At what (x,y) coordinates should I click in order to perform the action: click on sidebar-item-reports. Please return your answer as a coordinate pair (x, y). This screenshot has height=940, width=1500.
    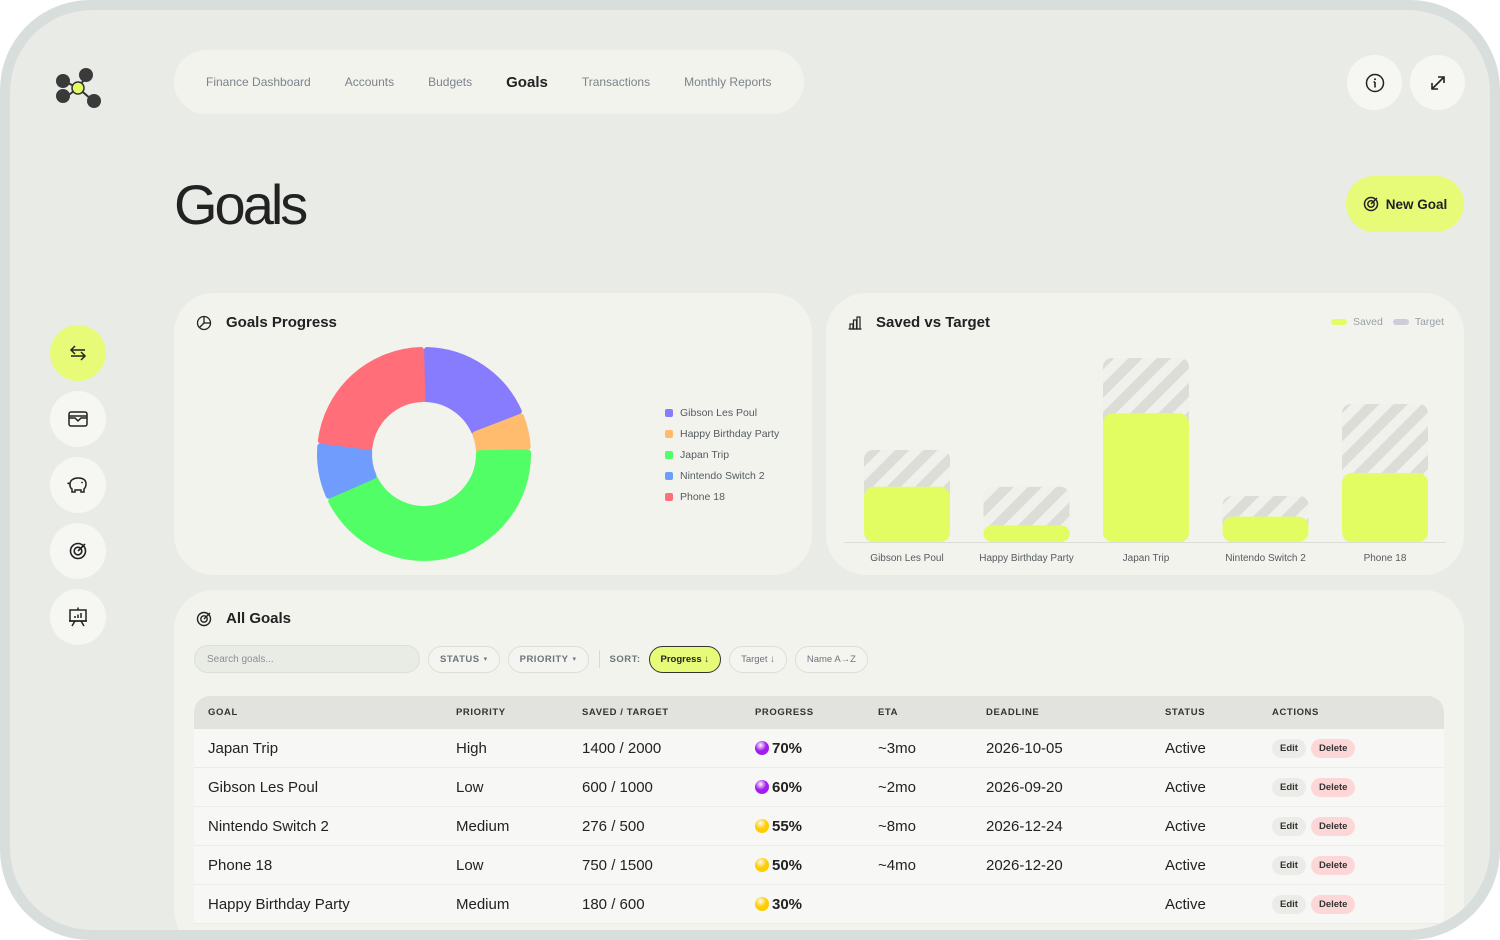
    Looking at the image, I should click on (78, 617).